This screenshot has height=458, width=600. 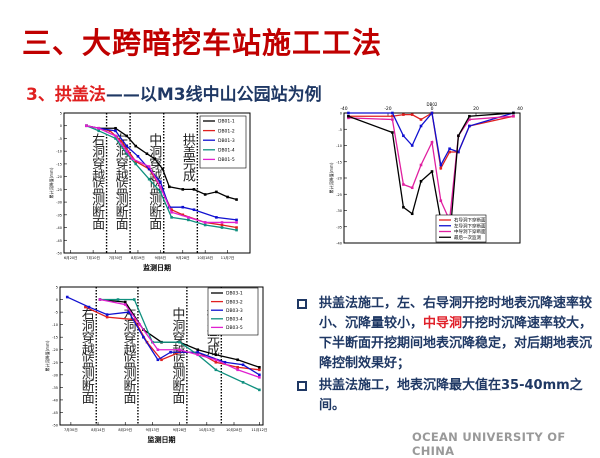 What do you see at coordinates (456, 313) in the screenshot?
I see `bullet-text: 拱盖法施工，左、右导洞开挖时地表沉降速率较小、沉降量较小，` at bounding box center [456, 313].